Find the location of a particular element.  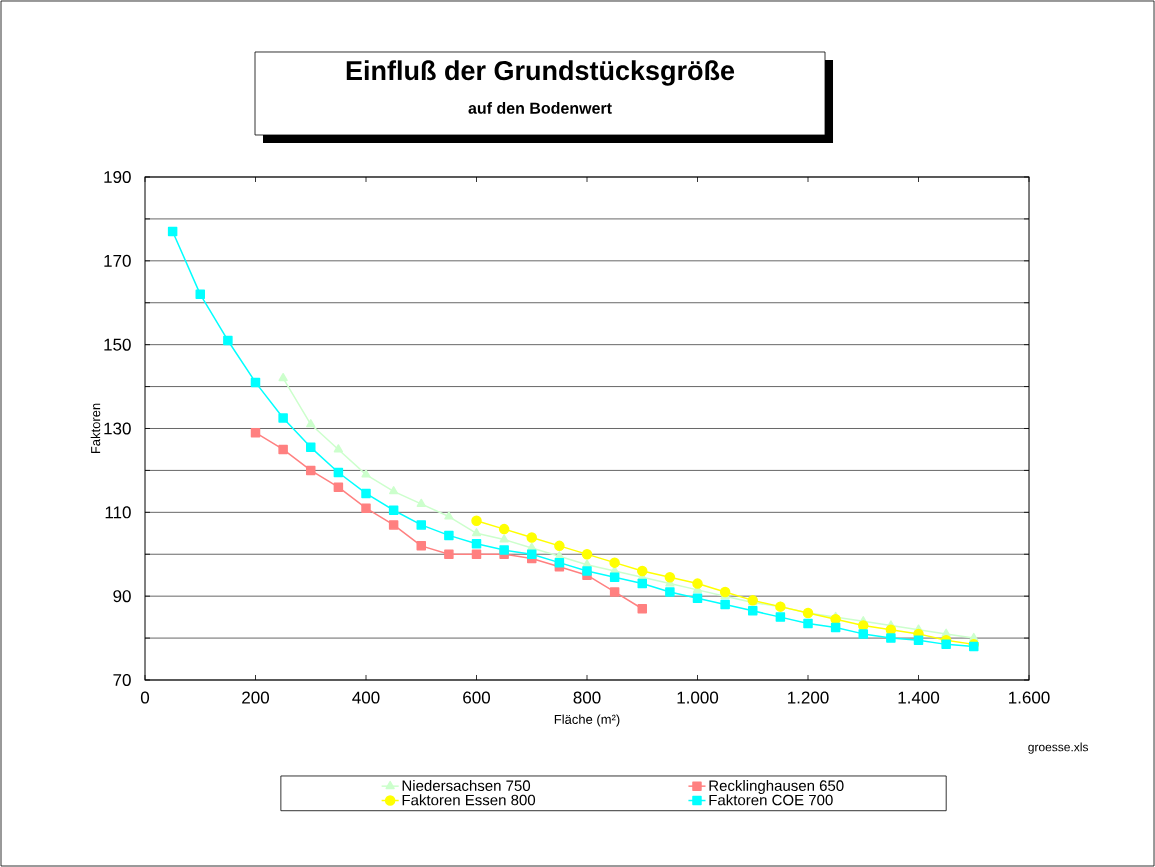

x-axis-title: Fläche (m²) is located at coordinates (587, 720).